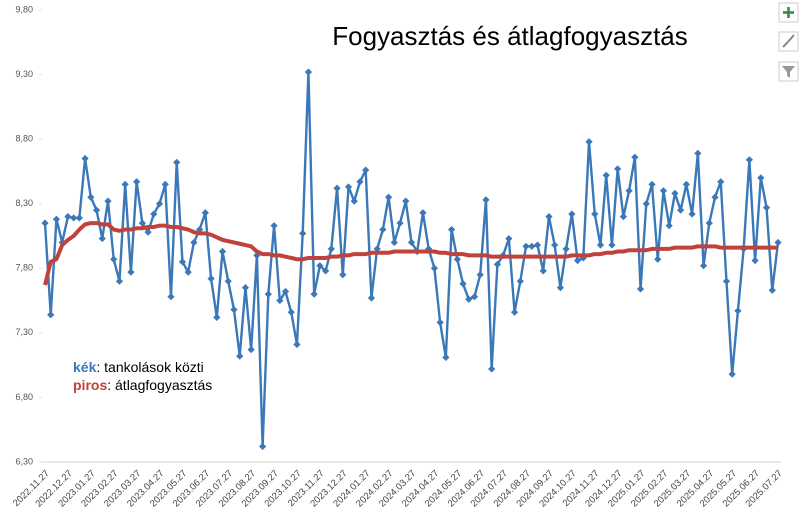  What do you see at coordinates (24, 9) in the screenshot?
I see `y-tick-label: 9,80` at bounding box center [24, 9].